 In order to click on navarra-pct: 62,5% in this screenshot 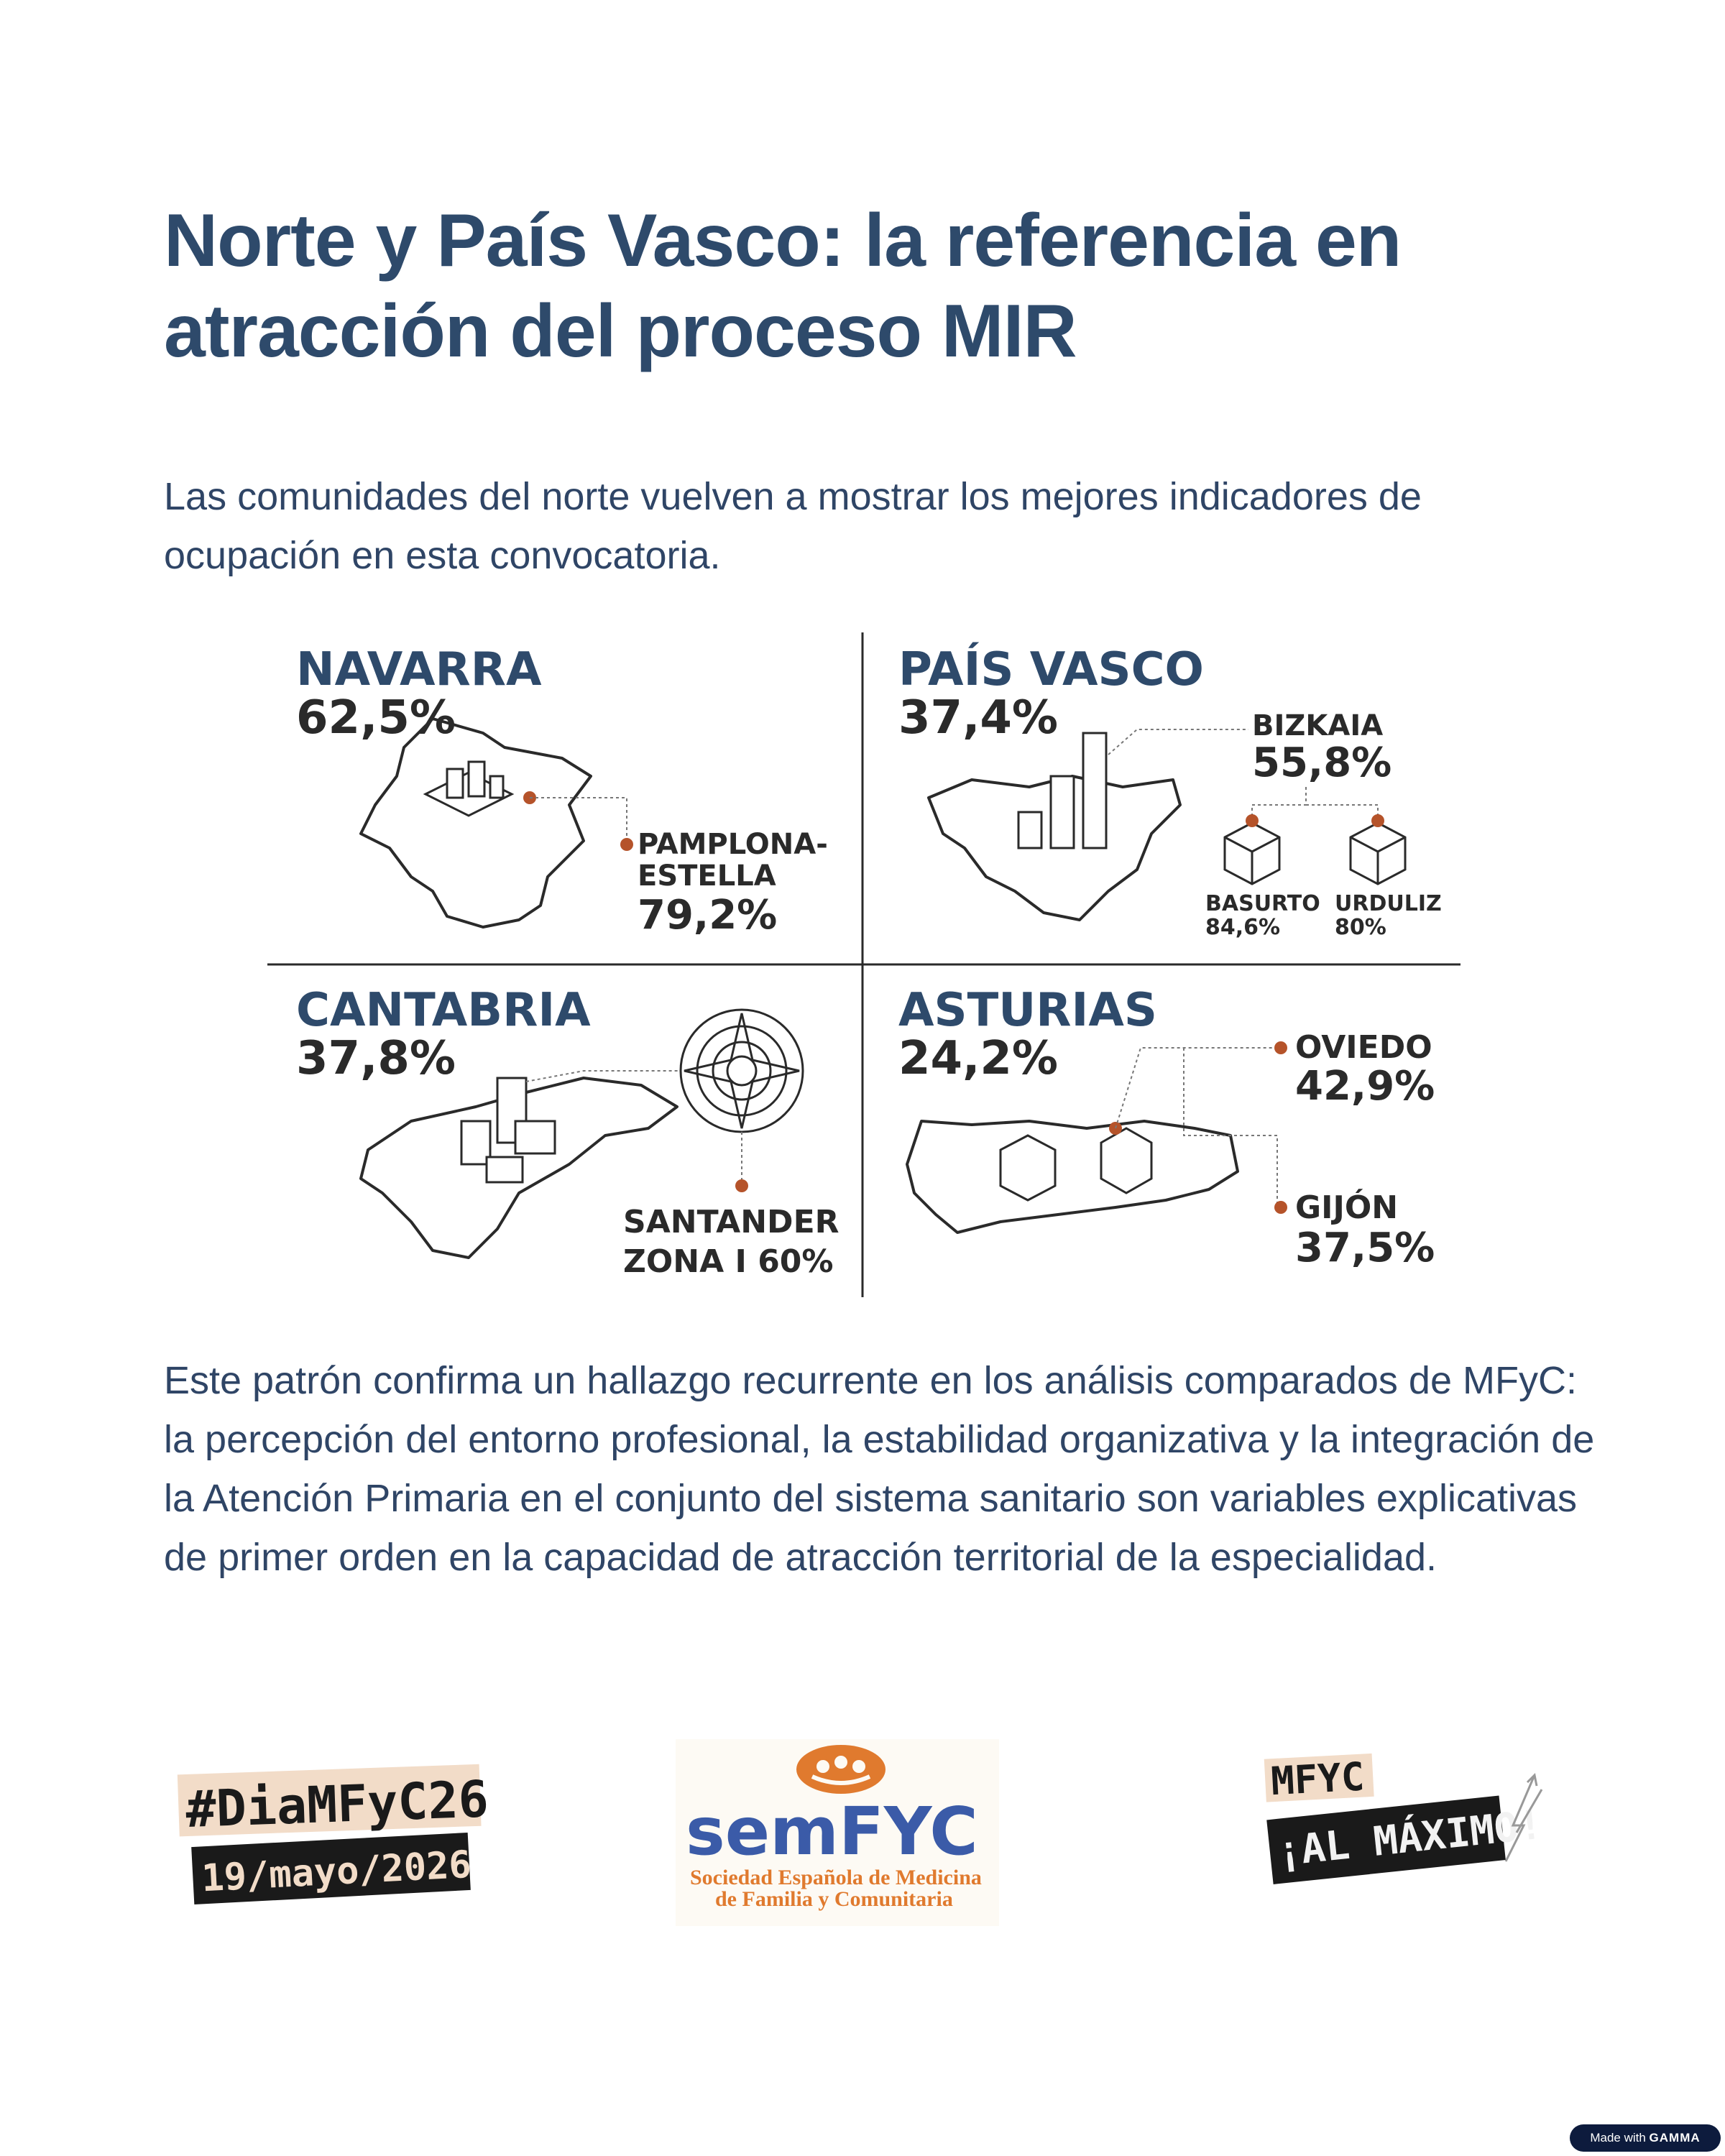, I will do `click(376, 718)`.